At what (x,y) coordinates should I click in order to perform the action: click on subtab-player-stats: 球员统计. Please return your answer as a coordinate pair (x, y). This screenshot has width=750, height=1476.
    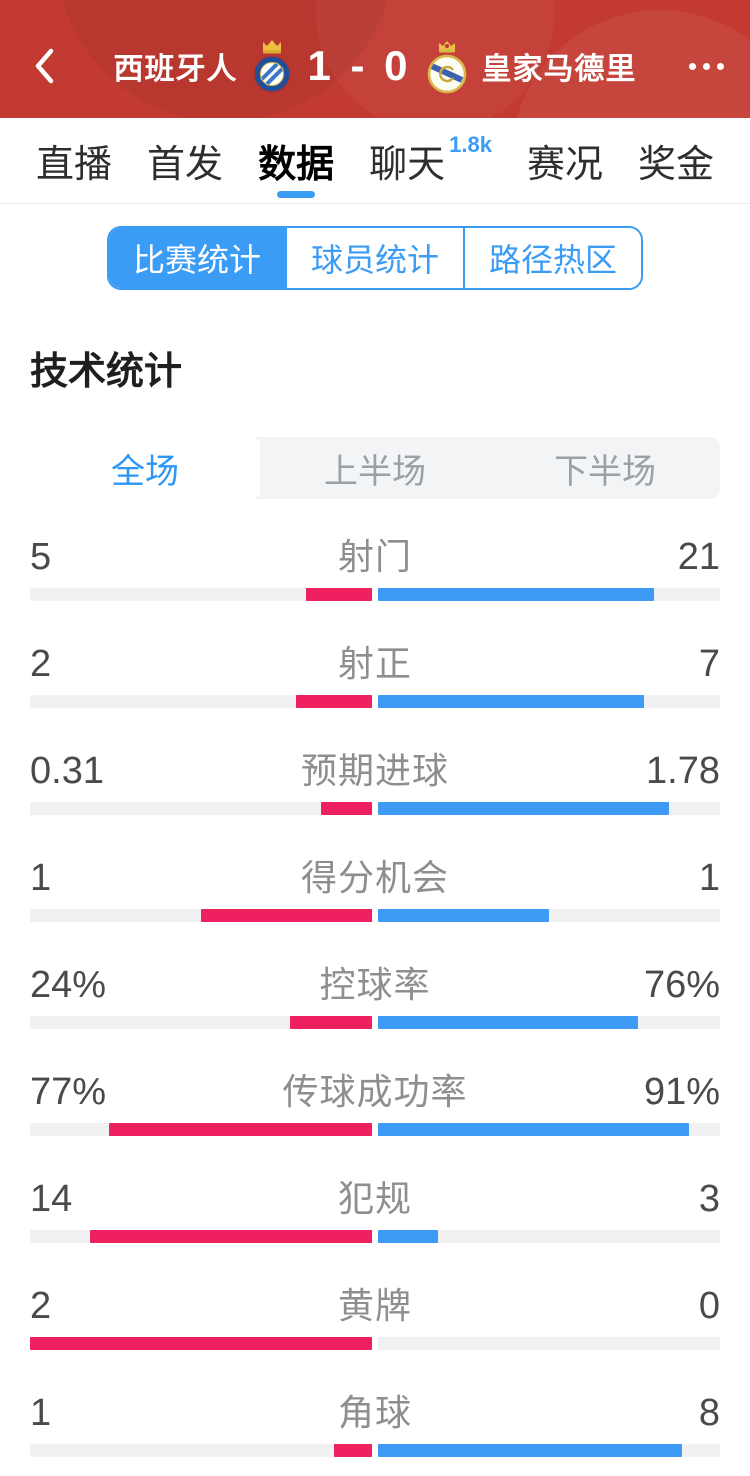
    Looking at the image, I should click on (374, 258).